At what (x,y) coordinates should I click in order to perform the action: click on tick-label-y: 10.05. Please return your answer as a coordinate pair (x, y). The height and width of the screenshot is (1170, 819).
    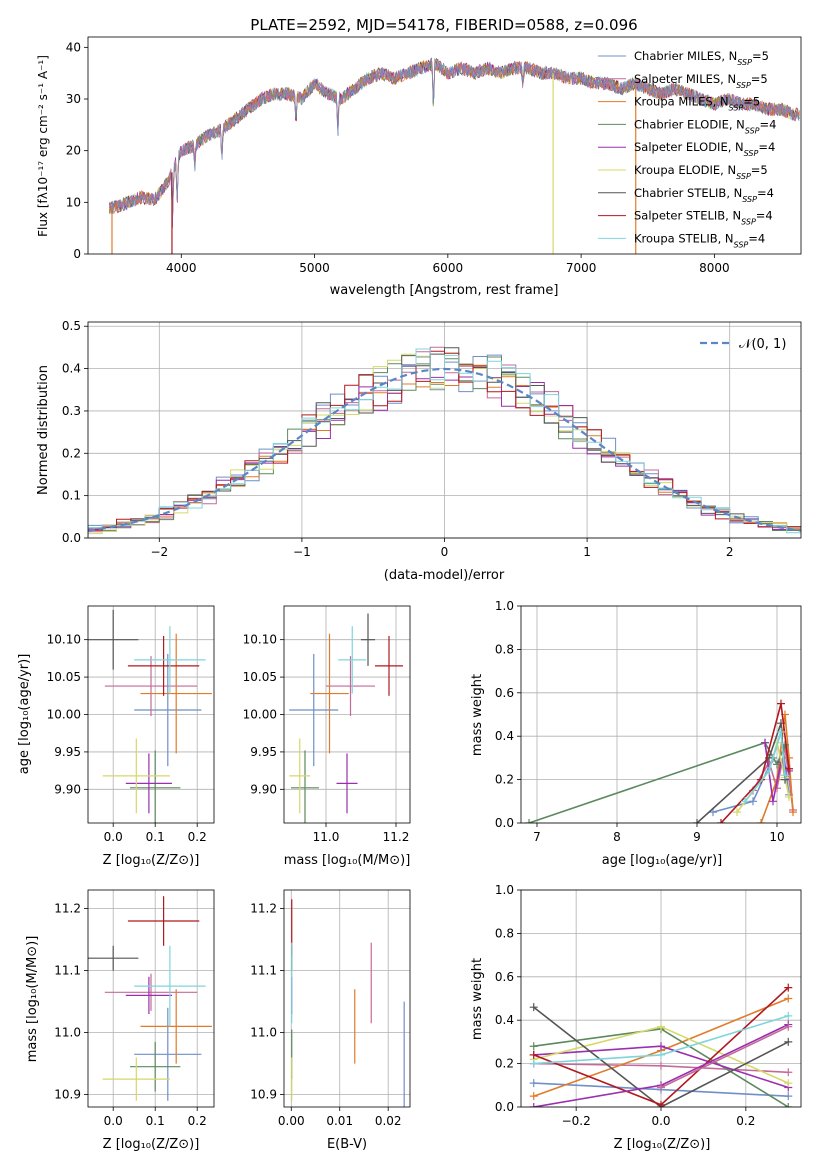
    Looking at the image, I should click on (64, 677).